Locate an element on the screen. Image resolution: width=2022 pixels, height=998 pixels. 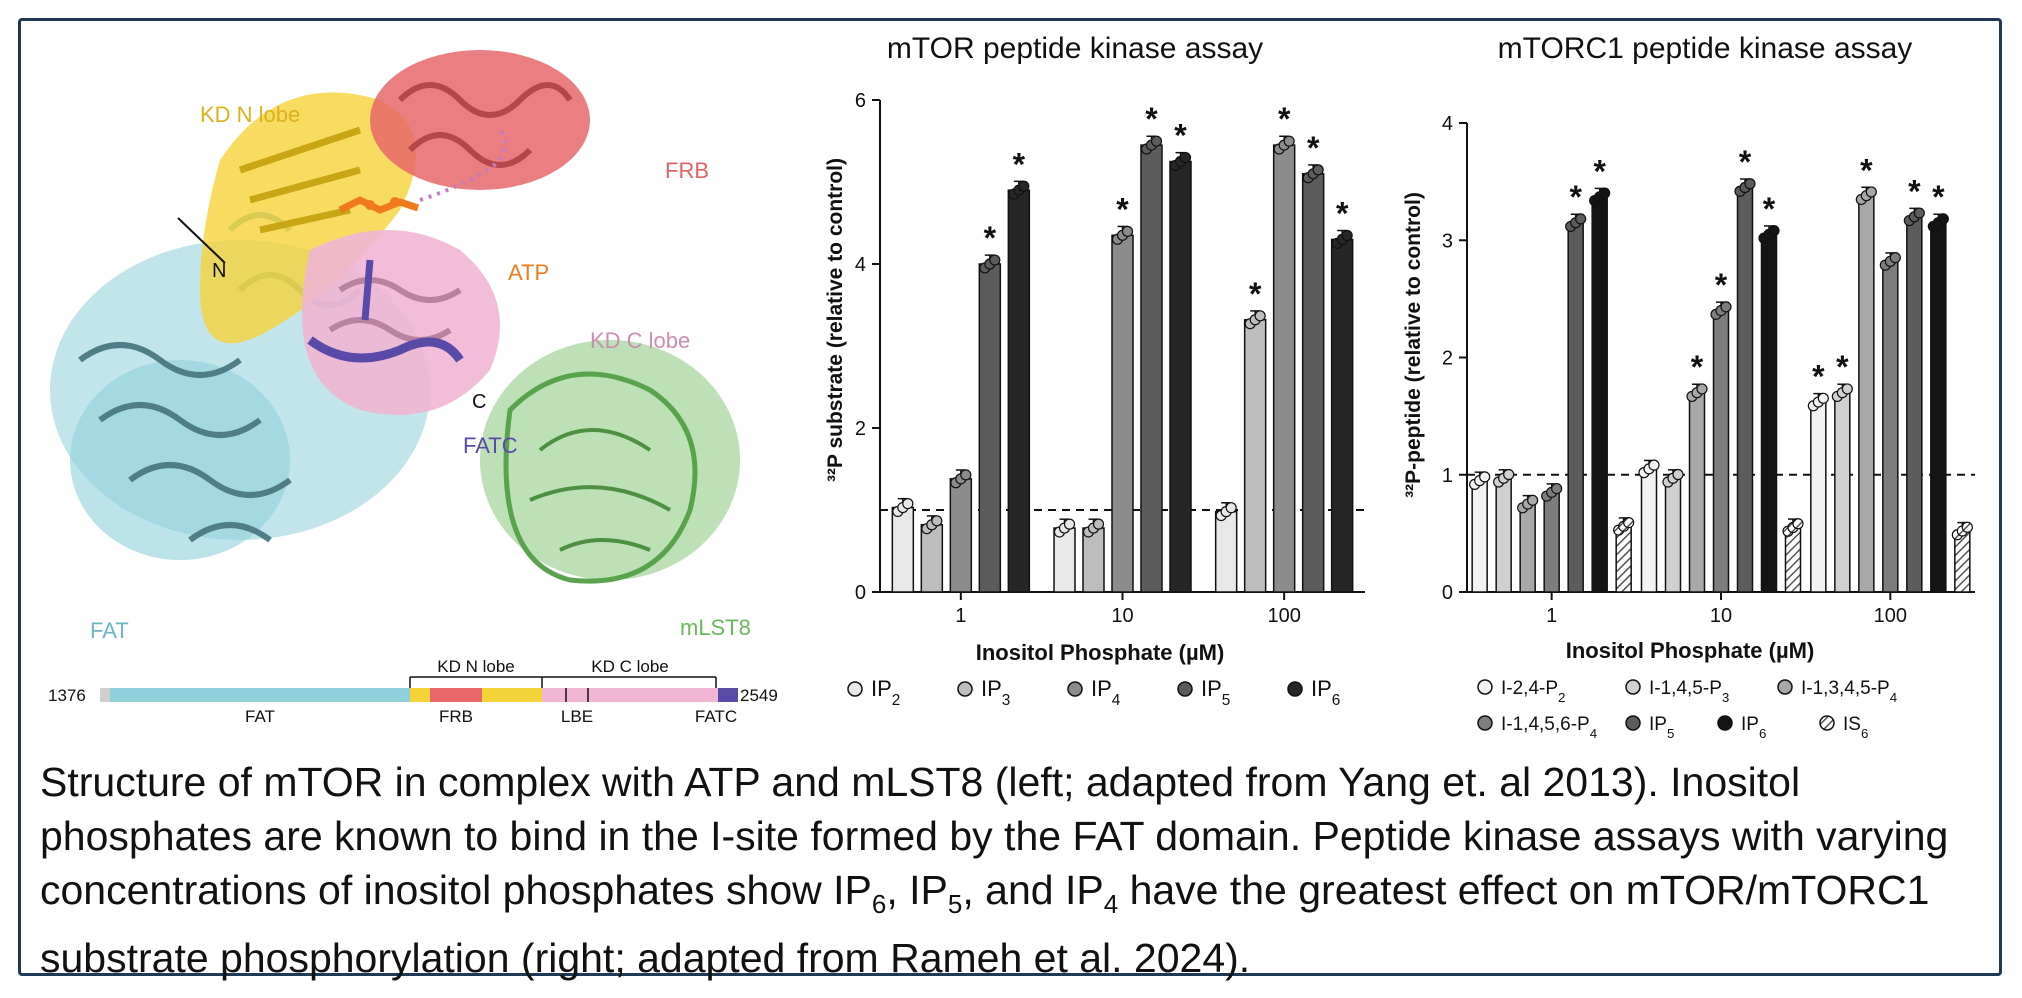
domain-seg-lbe: LBE is located at coordinates (577, 716).